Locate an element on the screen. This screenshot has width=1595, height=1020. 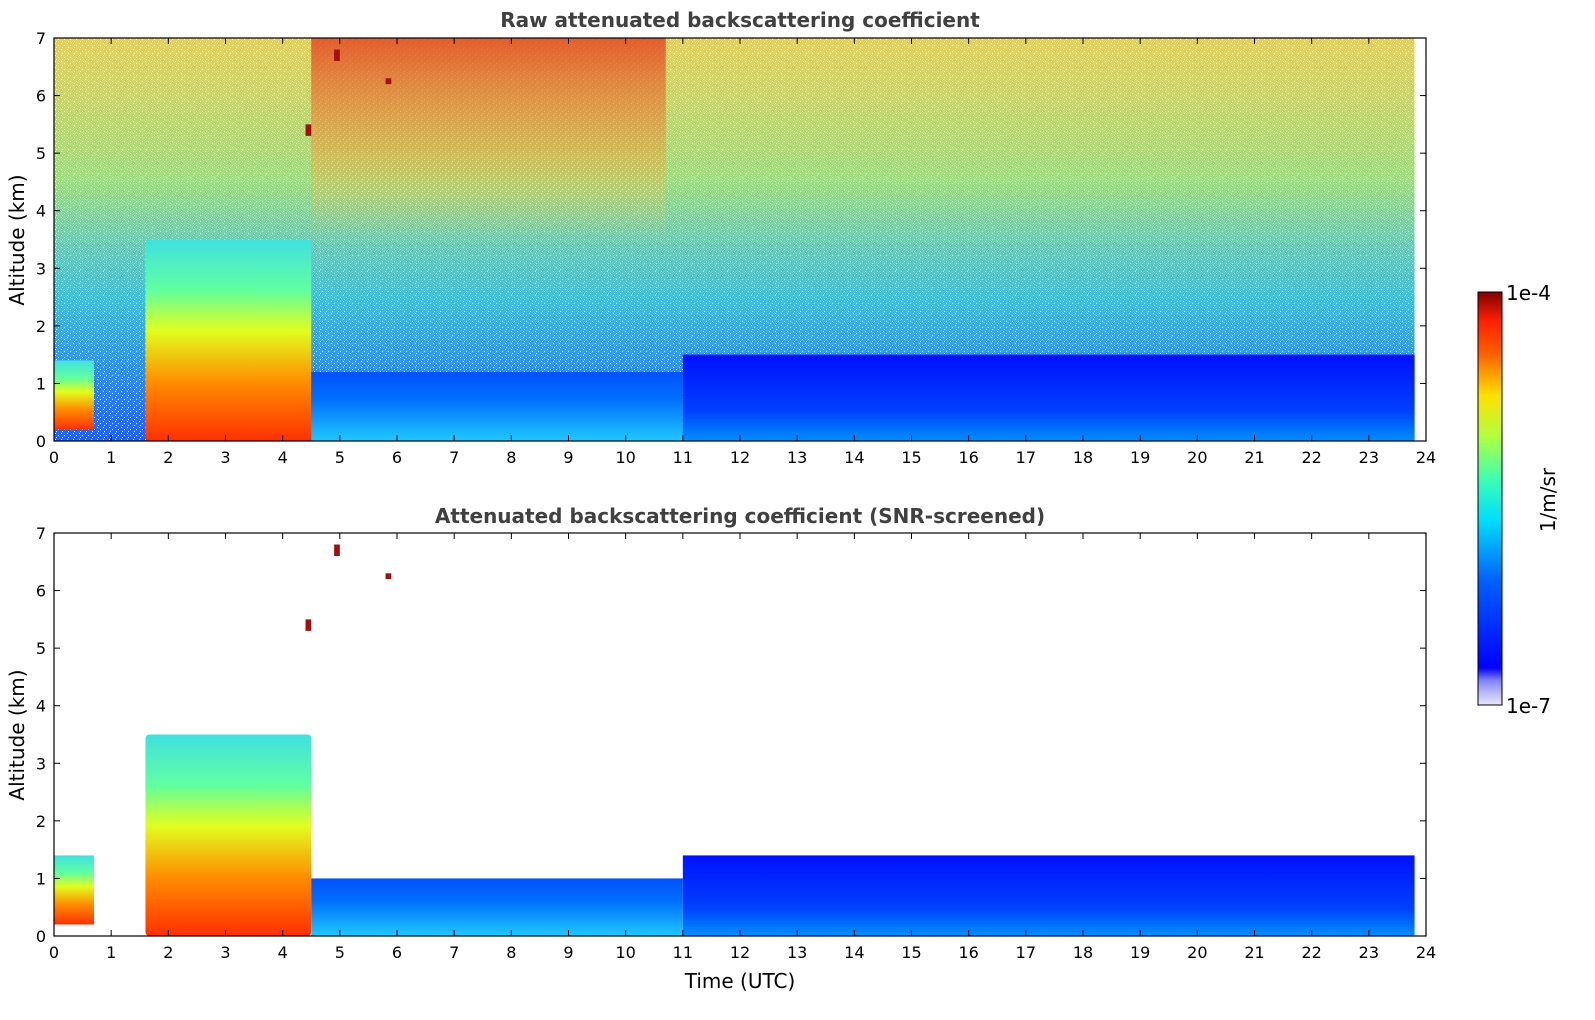
x-axis-label: Time (UTC) is located at coordinates (740, 981).